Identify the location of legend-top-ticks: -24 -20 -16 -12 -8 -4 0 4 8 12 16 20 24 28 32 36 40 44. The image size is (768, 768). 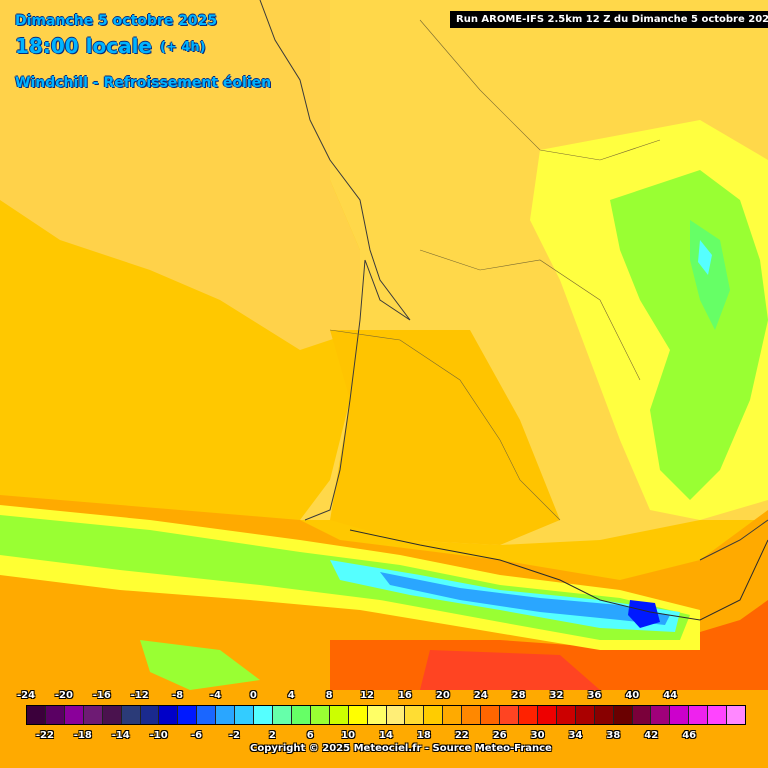
(384, 697).